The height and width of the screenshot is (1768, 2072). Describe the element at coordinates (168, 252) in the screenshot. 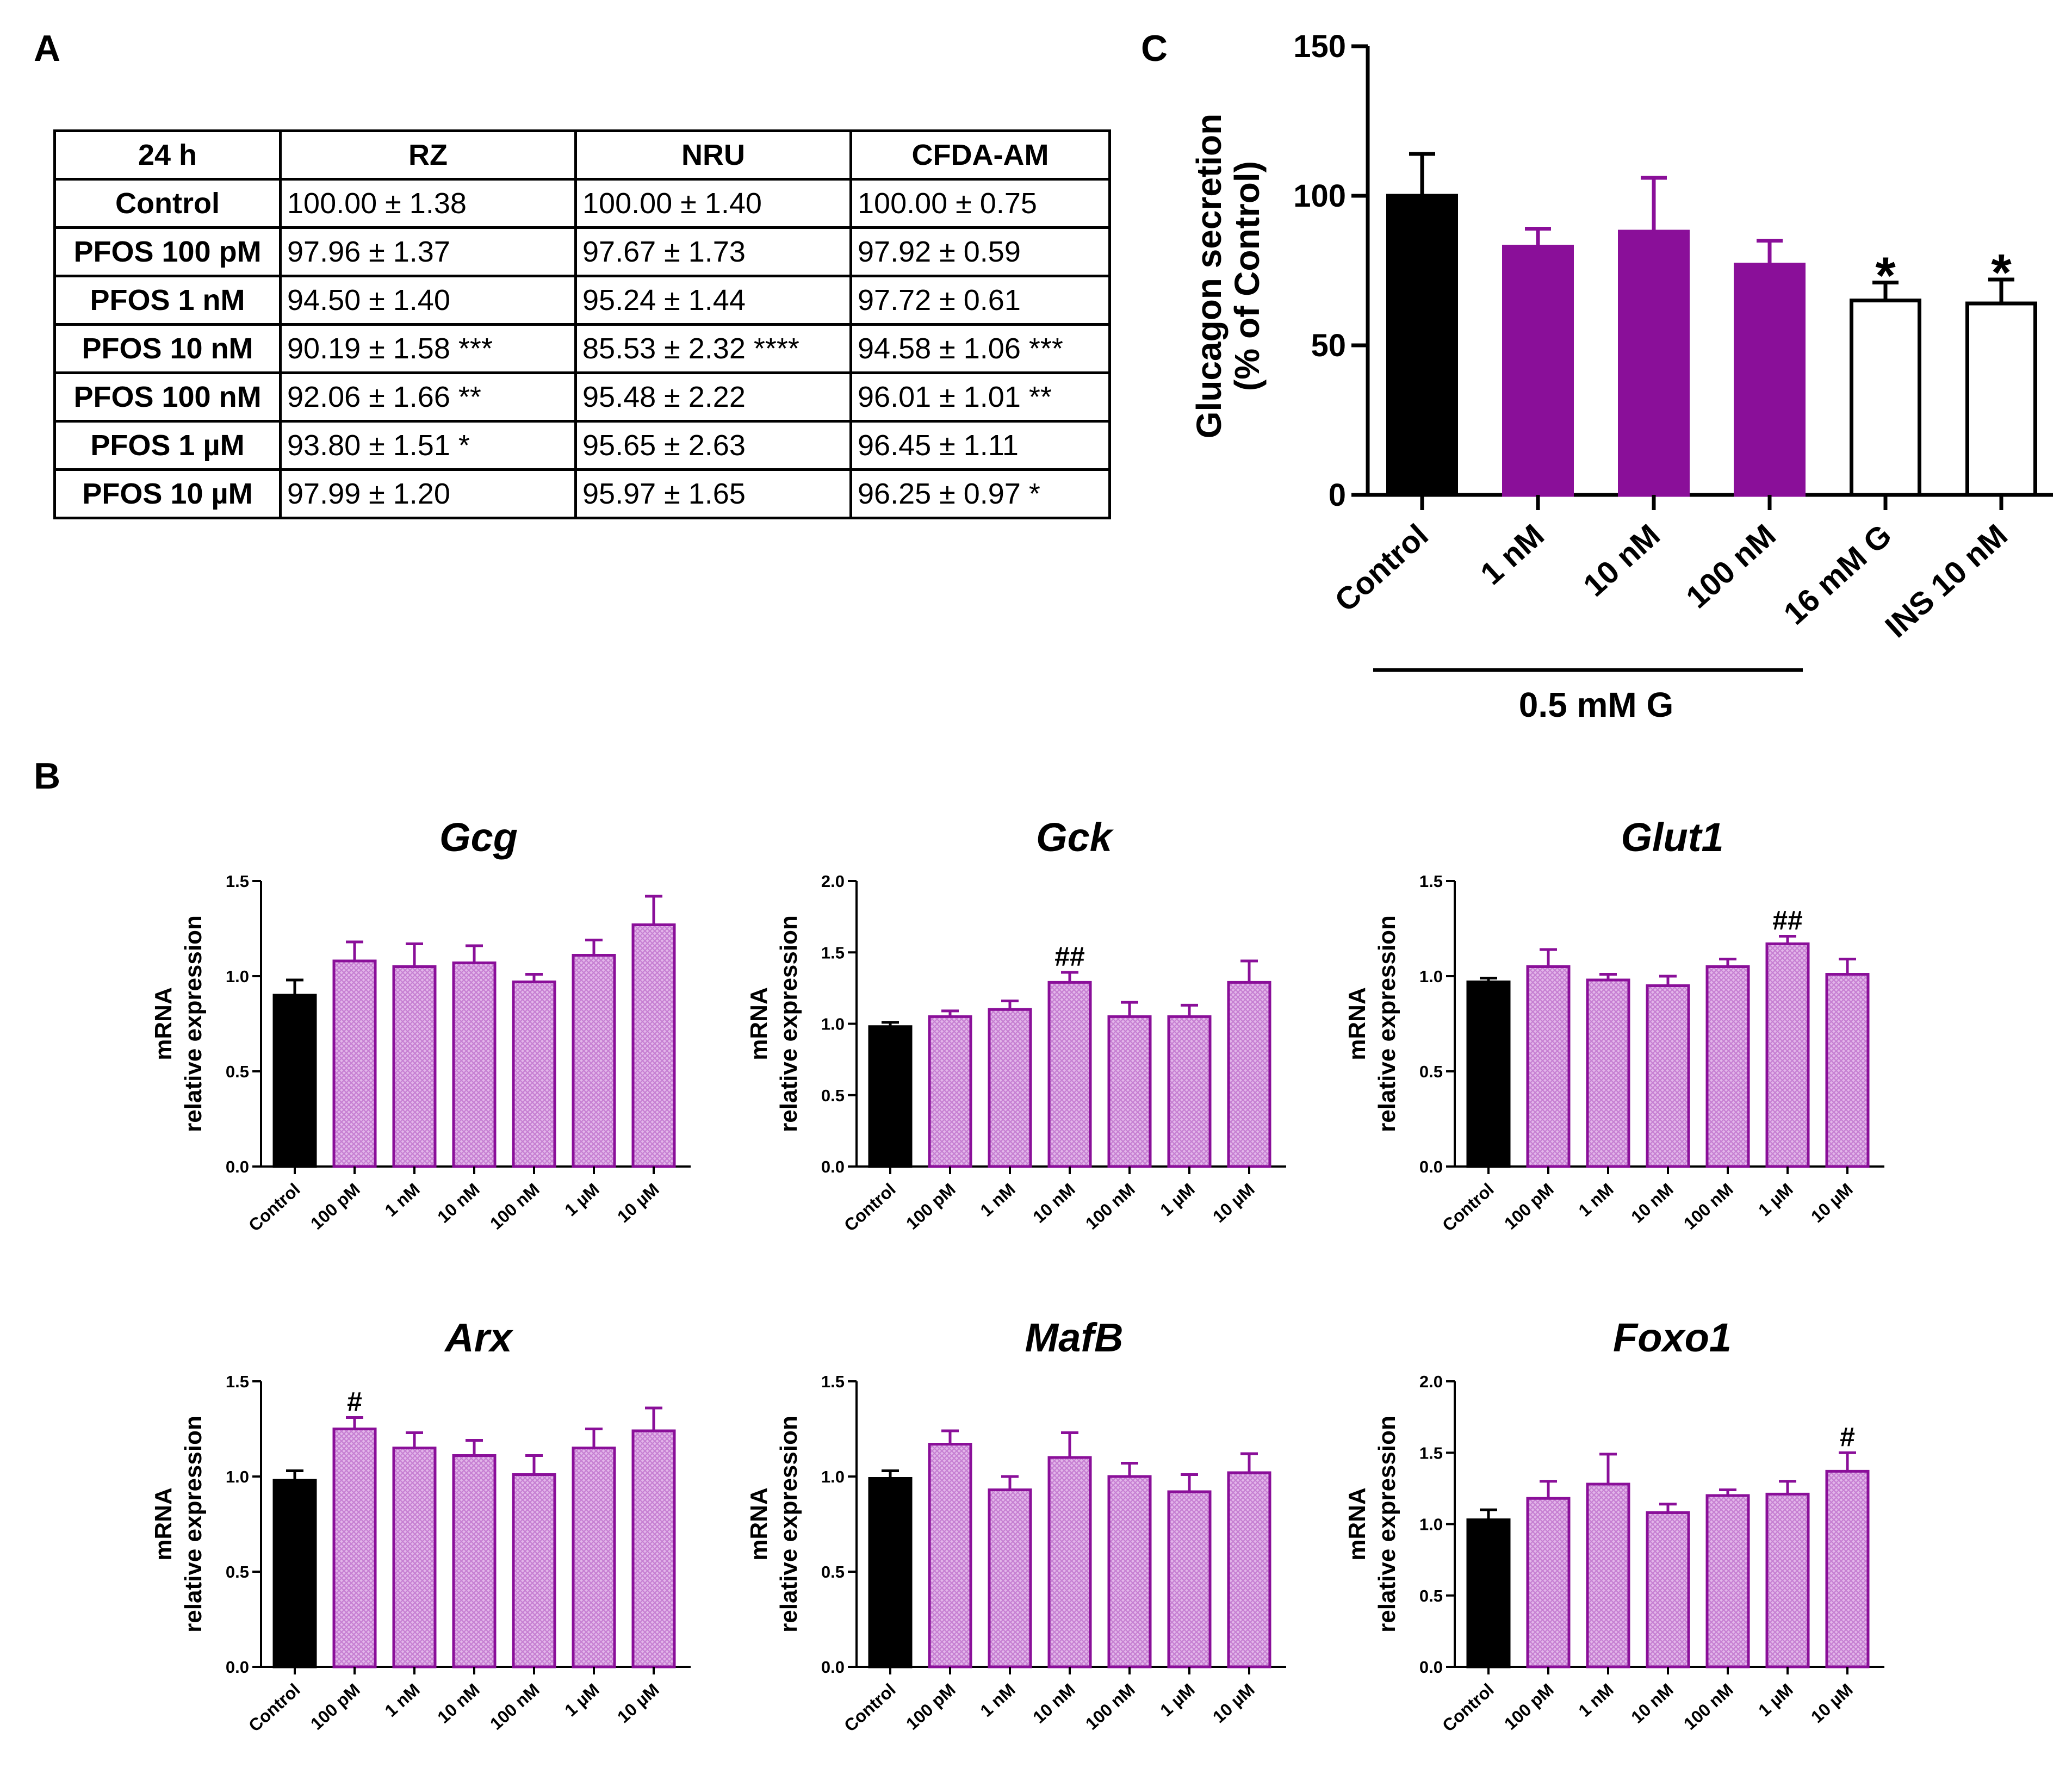

I see `table-row-label: PFOS 100 pM` at that location.